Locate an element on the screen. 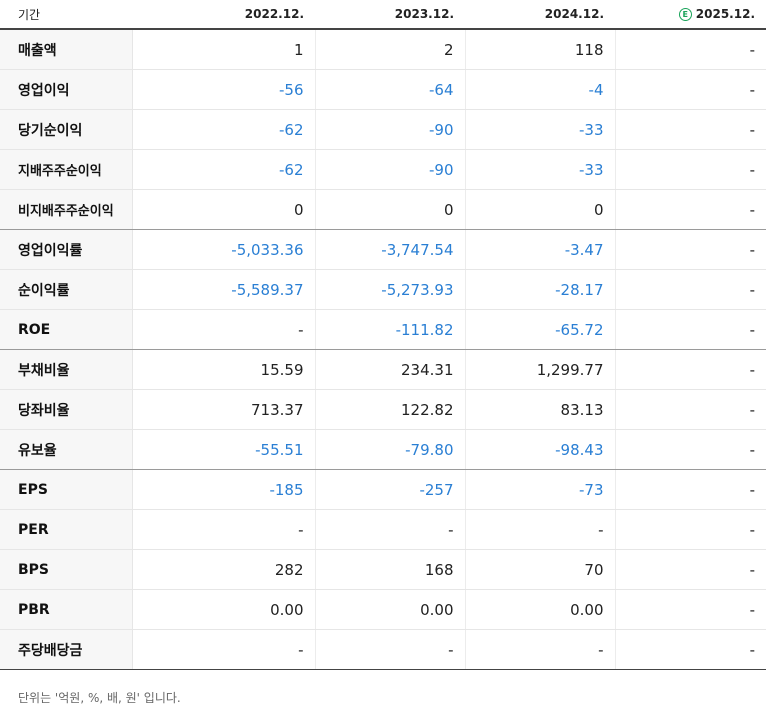 Image resolution: width=766 pixels, height=712 pixels. row-label: 매출액 is located at coordinates (66, 49).